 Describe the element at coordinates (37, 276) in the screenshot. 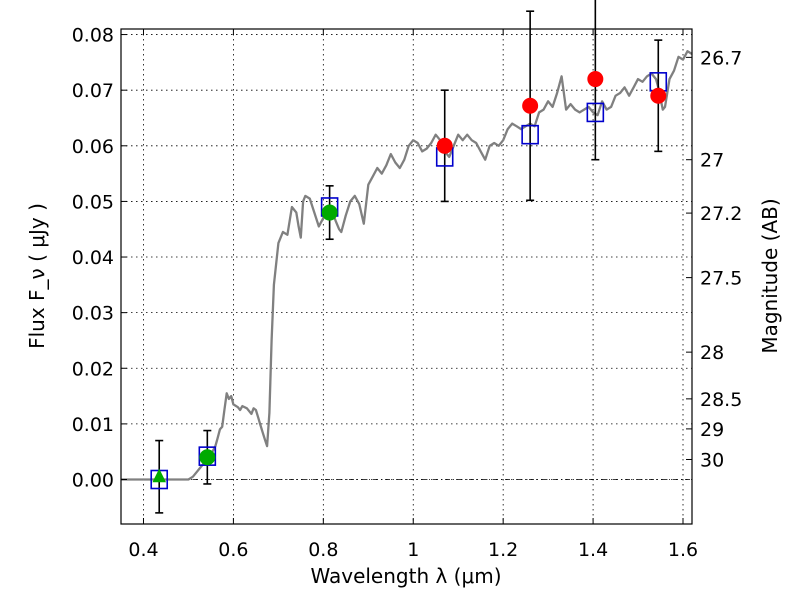

I see `y-axis-title: Flux F_ν ( μJy )` at that location.